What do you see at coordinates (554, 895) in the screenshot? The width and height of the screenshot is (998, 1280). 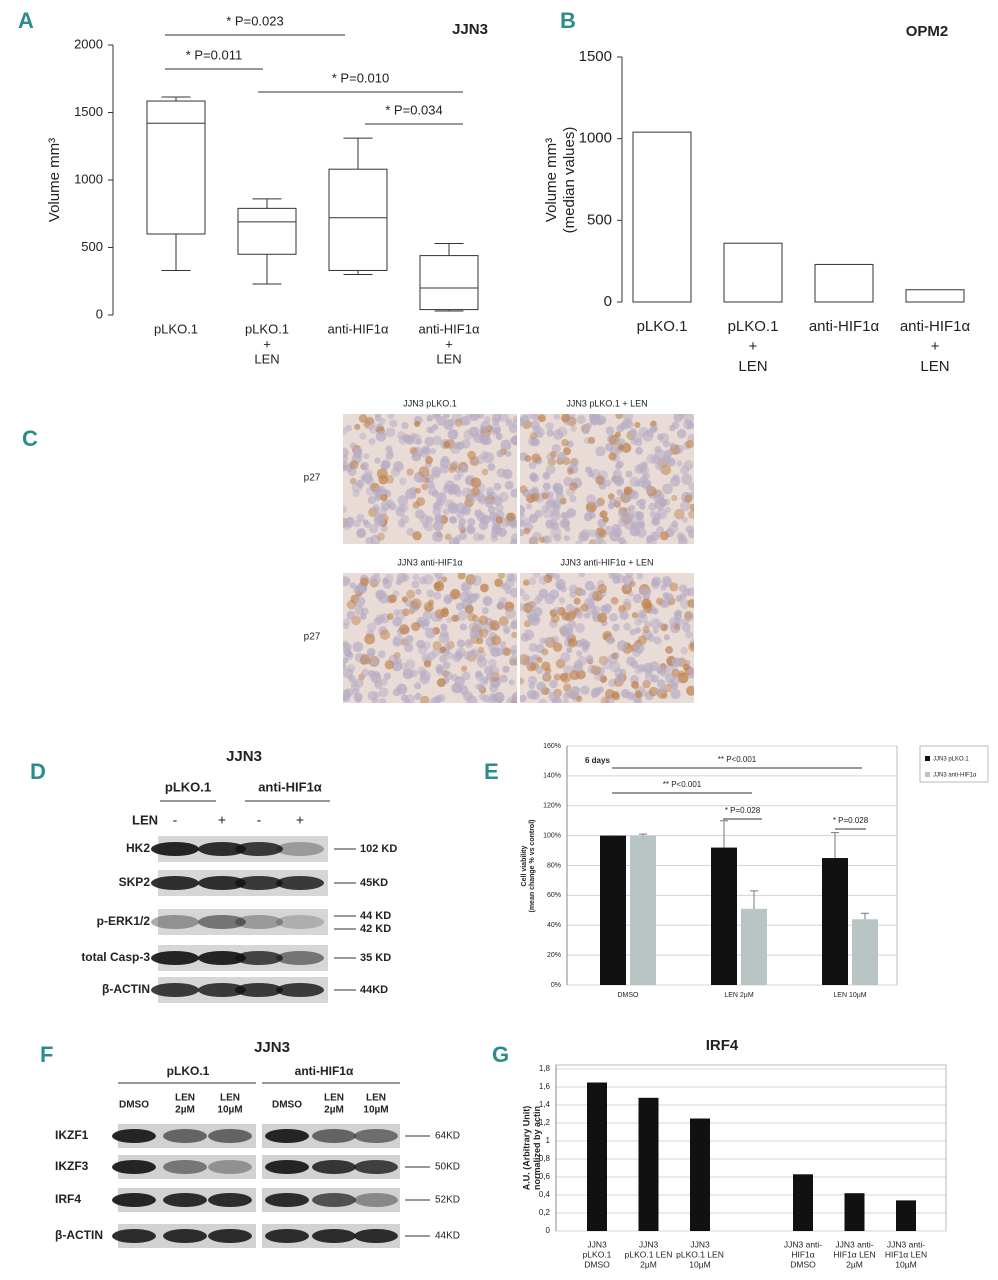 I see `y-tick-label: 60%` at bounding box center [554, 895].